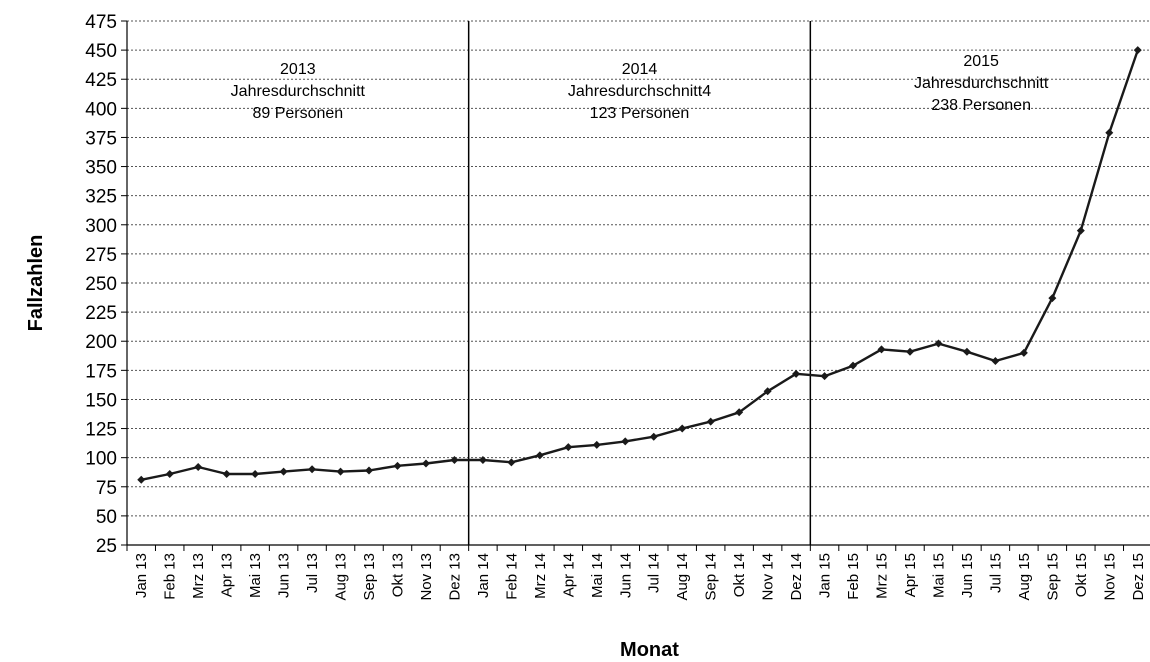 The height and width of the screenshot is (662, 1150). I want to click on x-tick-label: Jun 13, so click(284, 575).